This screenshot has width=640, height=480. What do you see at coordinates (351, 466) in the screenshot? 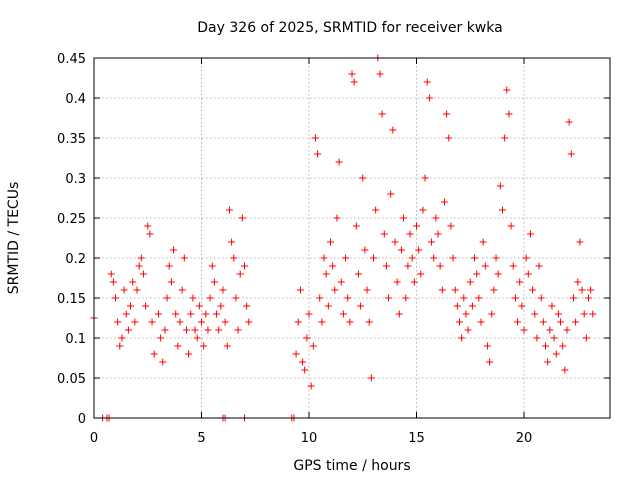
I see `x-axis-label: GPS time / hours` at bounding box center [351, 466].